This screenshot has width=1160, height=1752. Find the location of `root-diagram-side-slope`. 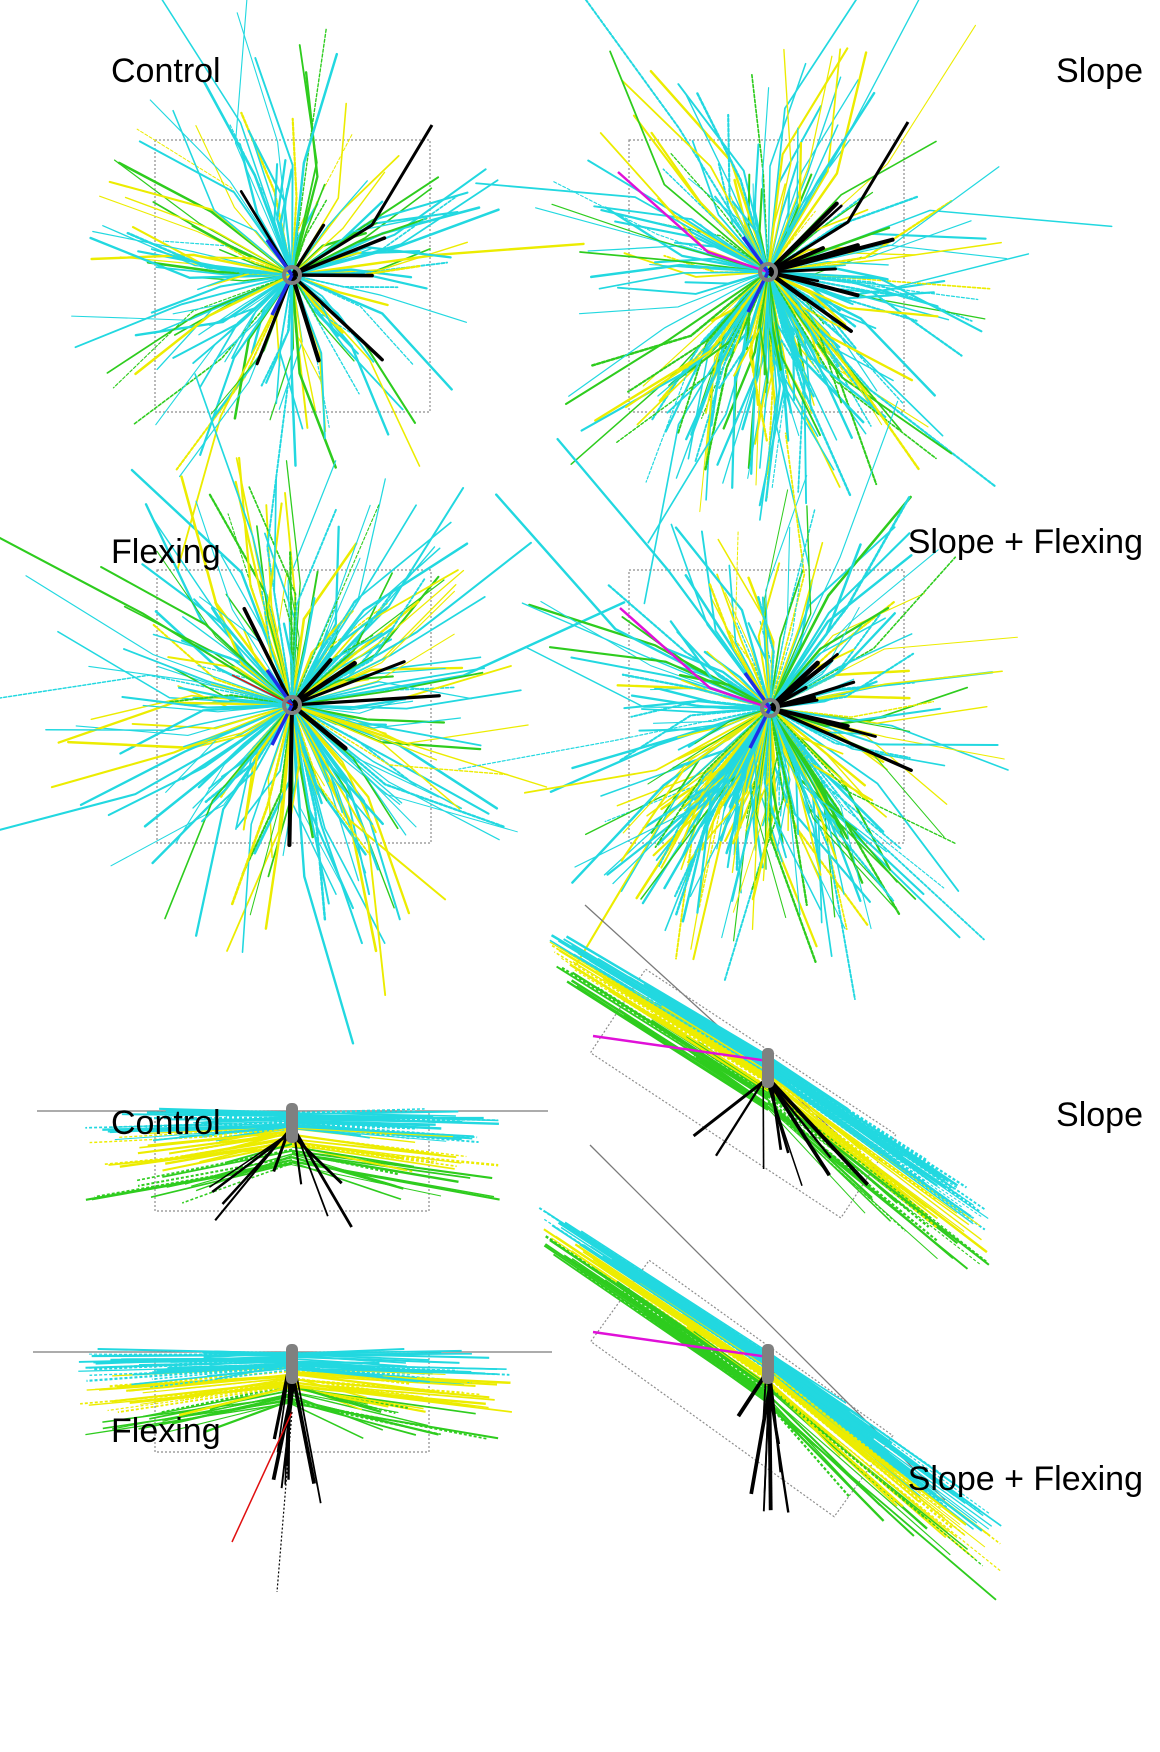

root-diagram-side-slope is located at coordinates (769, 1087).